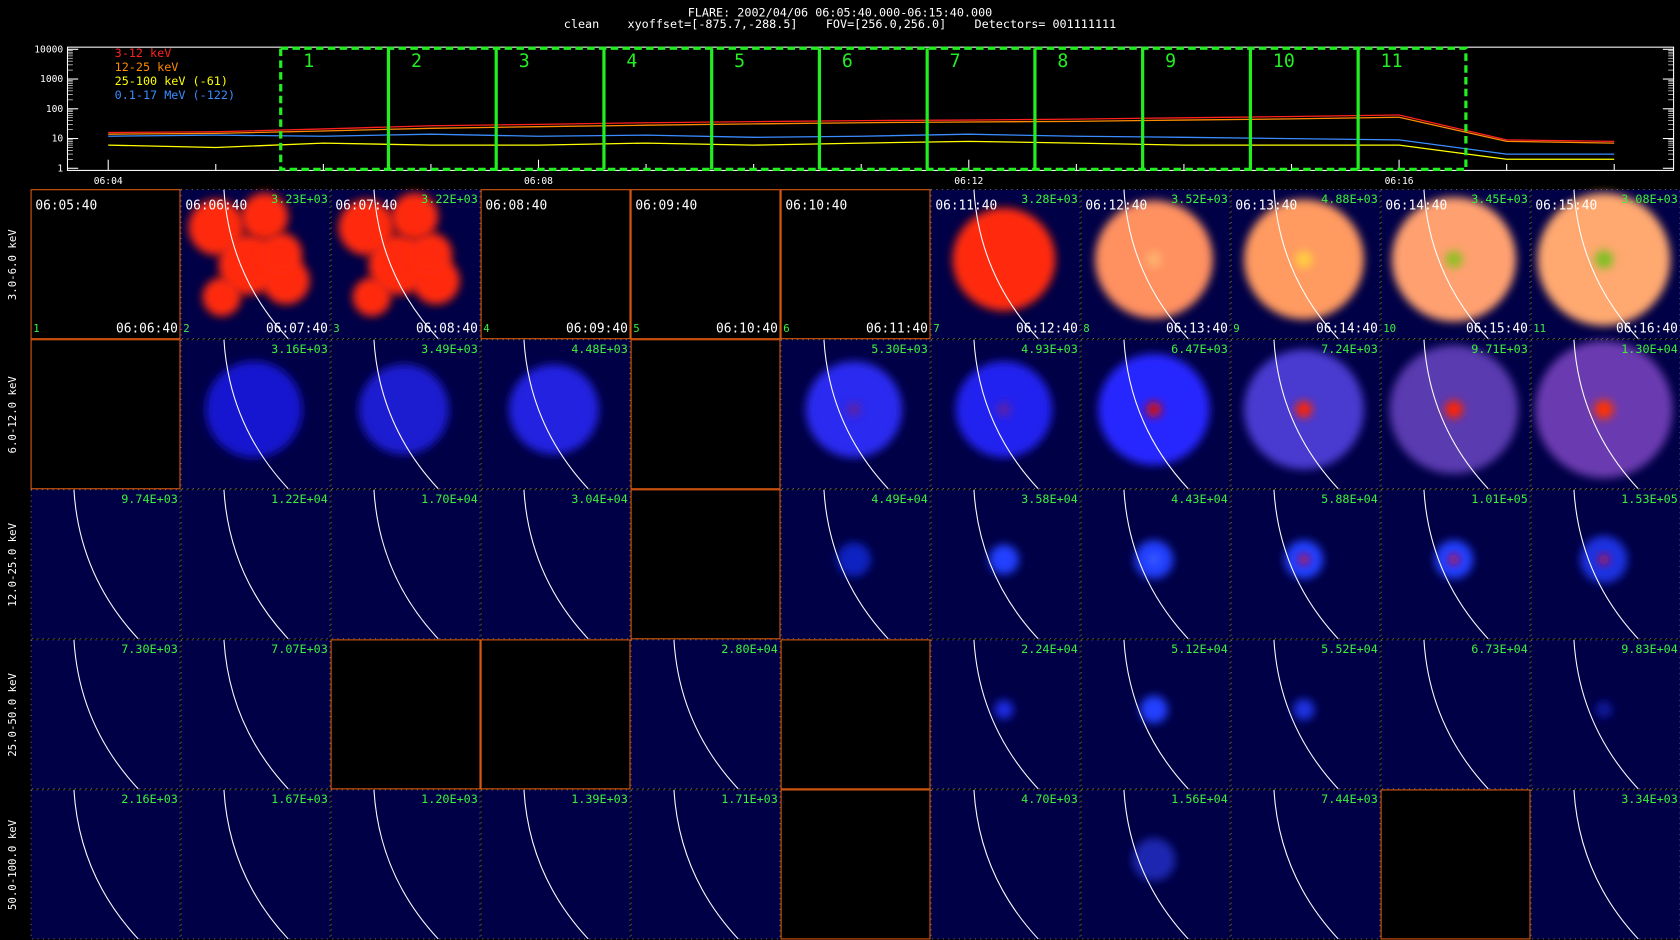 Image resolution: width=1680 pixels, height=940 pixels. Describe the element at coordinates (597, 329) in the screenshot. I see `end-time: 06:09:40` at that location.